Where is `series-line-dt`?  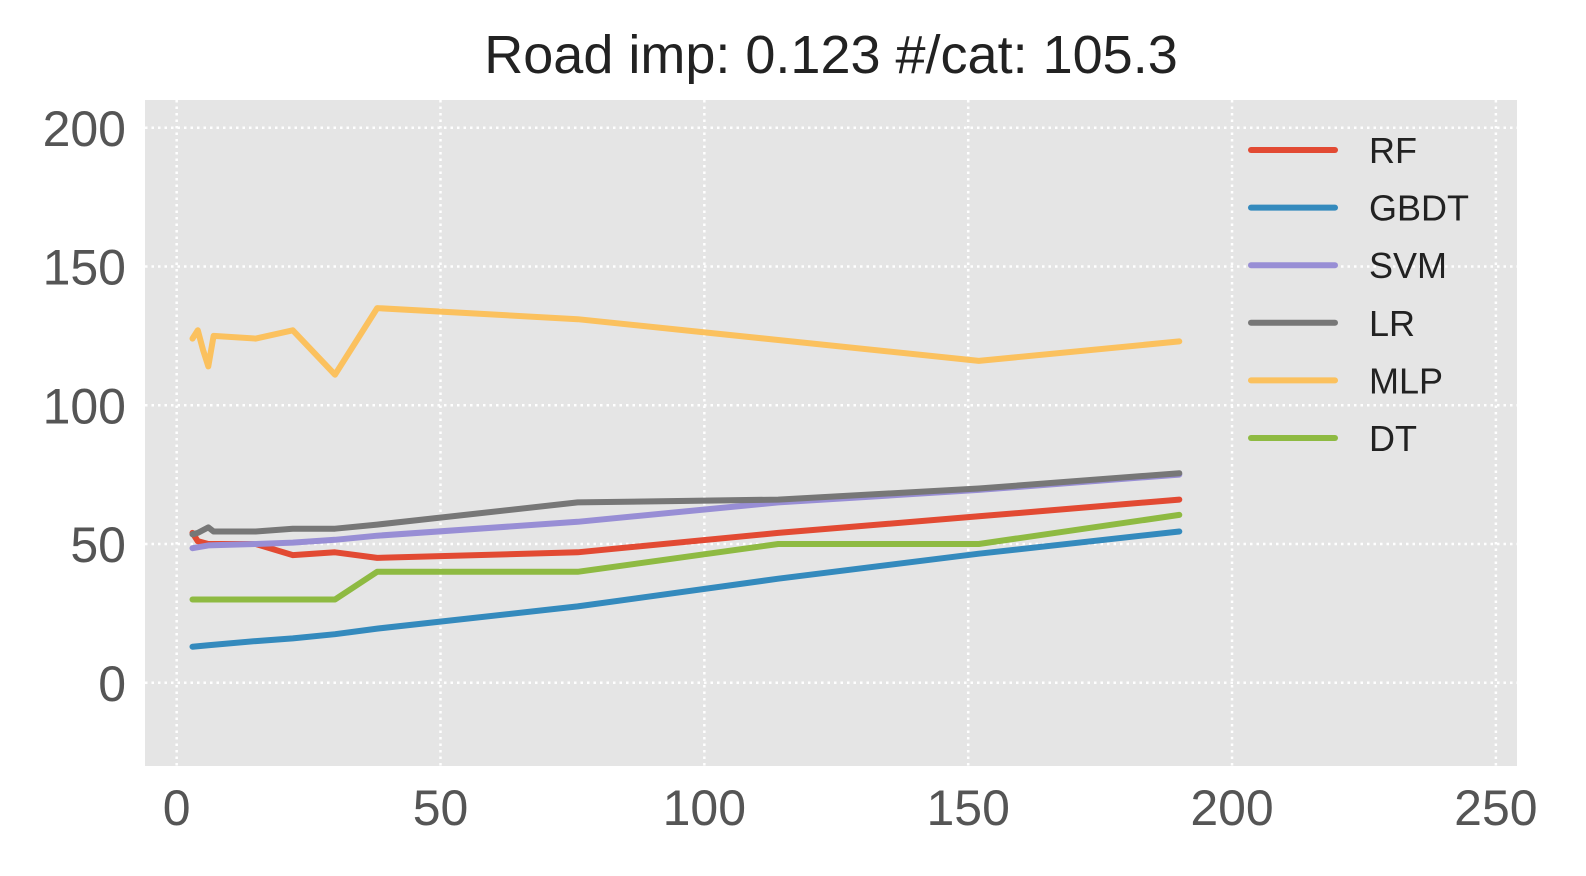 series-line-dt is located at coordinates (686, 557).